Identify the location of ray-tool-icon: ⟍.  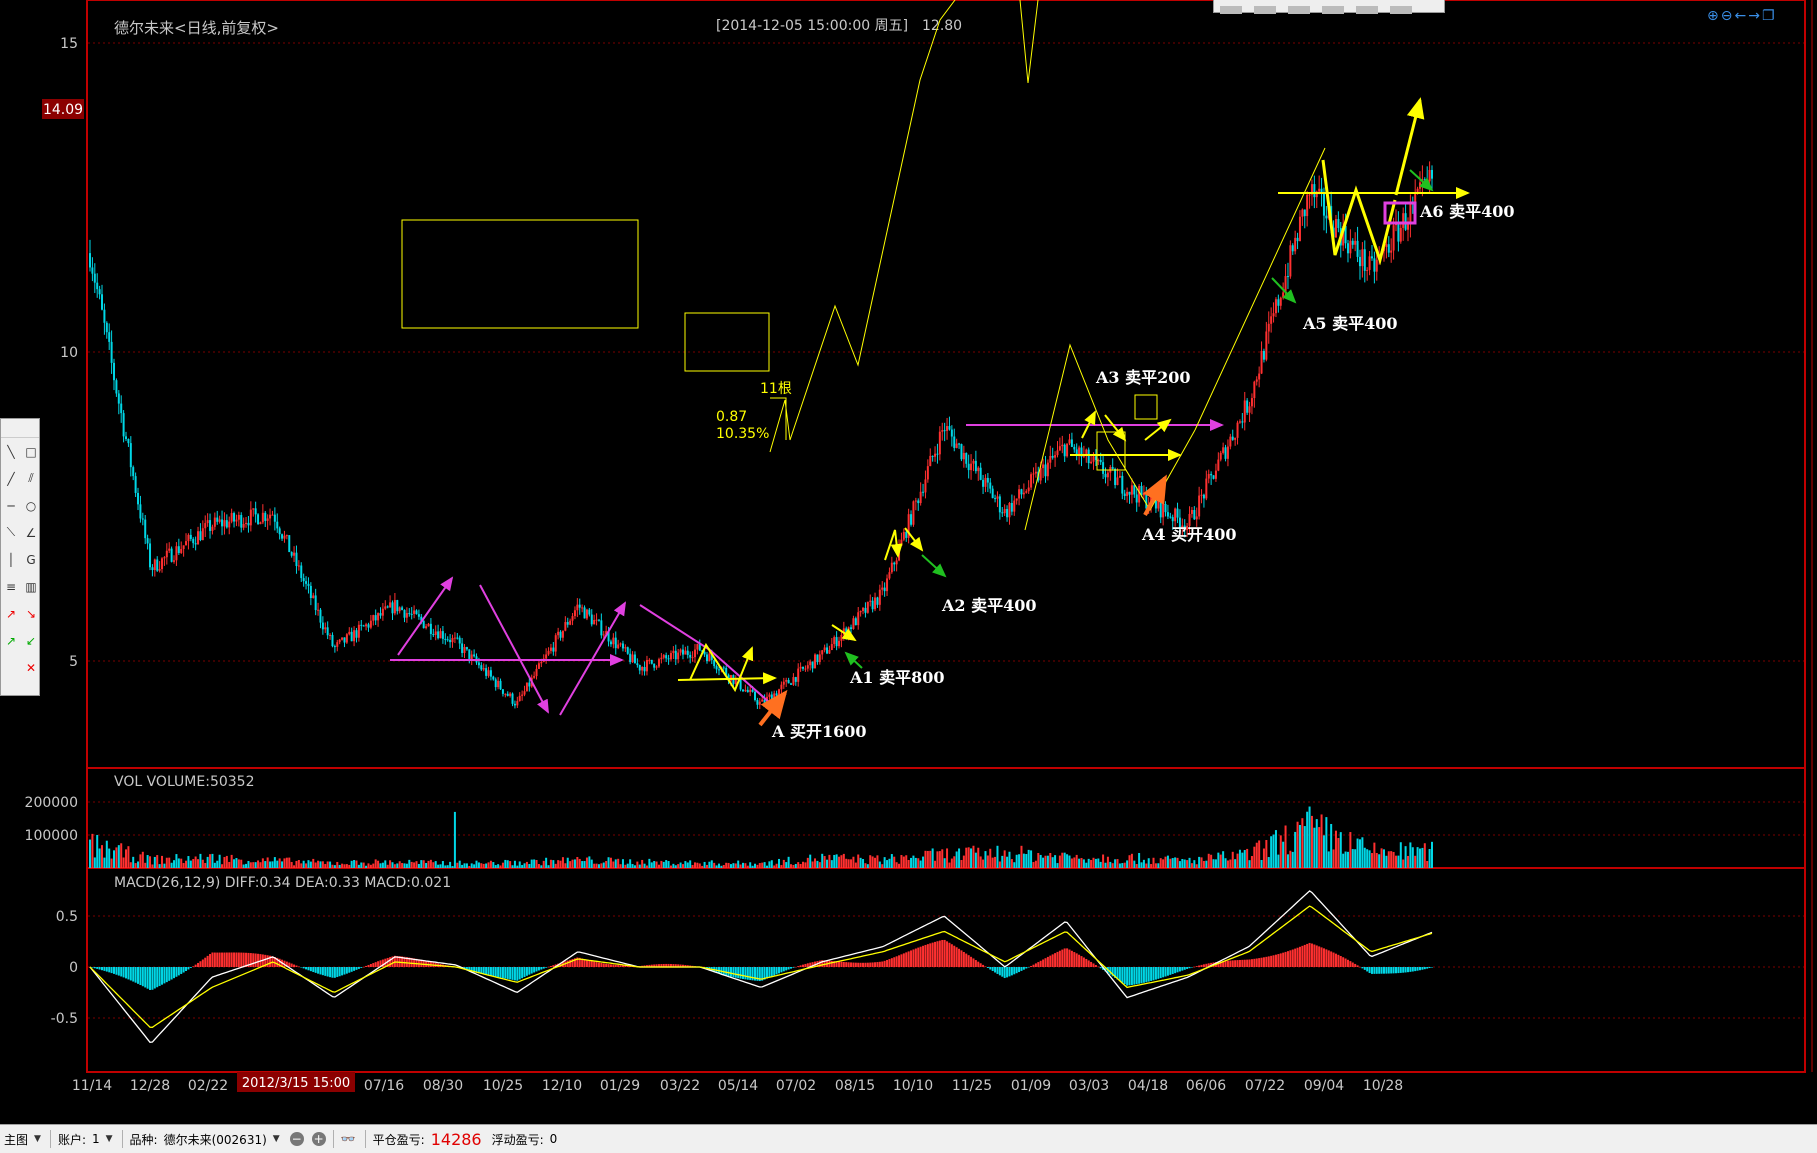
(11, 532).